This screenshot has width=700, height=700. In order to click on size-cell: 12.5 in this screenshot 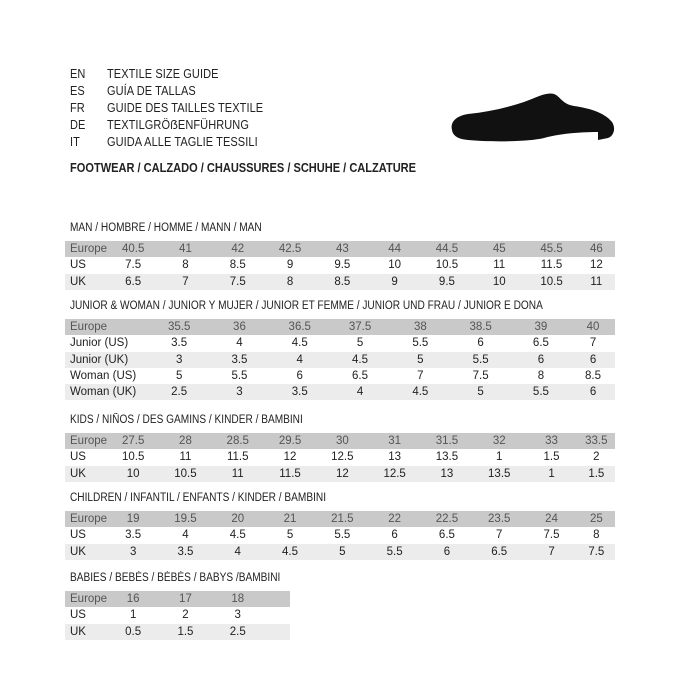, I will do `click(342, 457)`.